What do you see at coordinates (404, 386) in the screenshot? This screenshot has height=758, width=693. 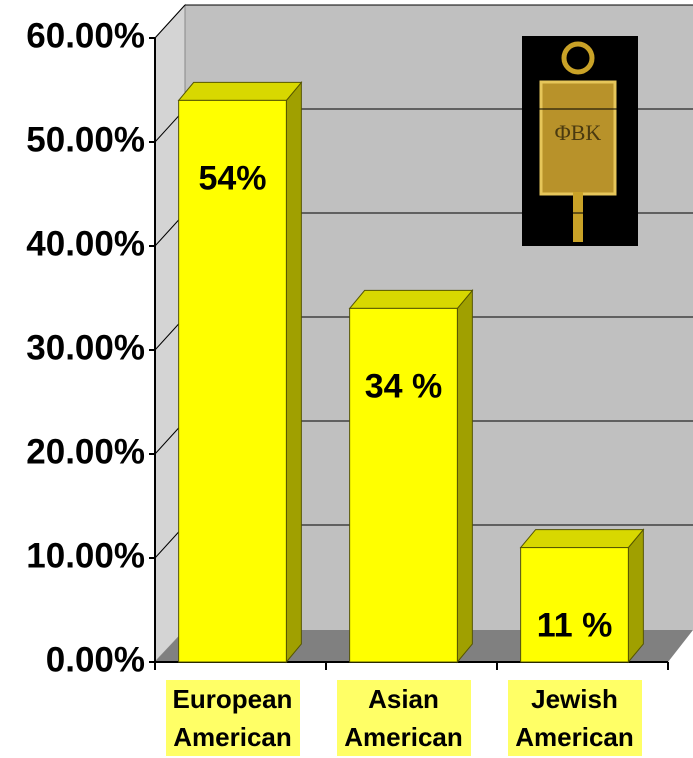 I see `value-label: 34 %` at bounding box center [404, 386].